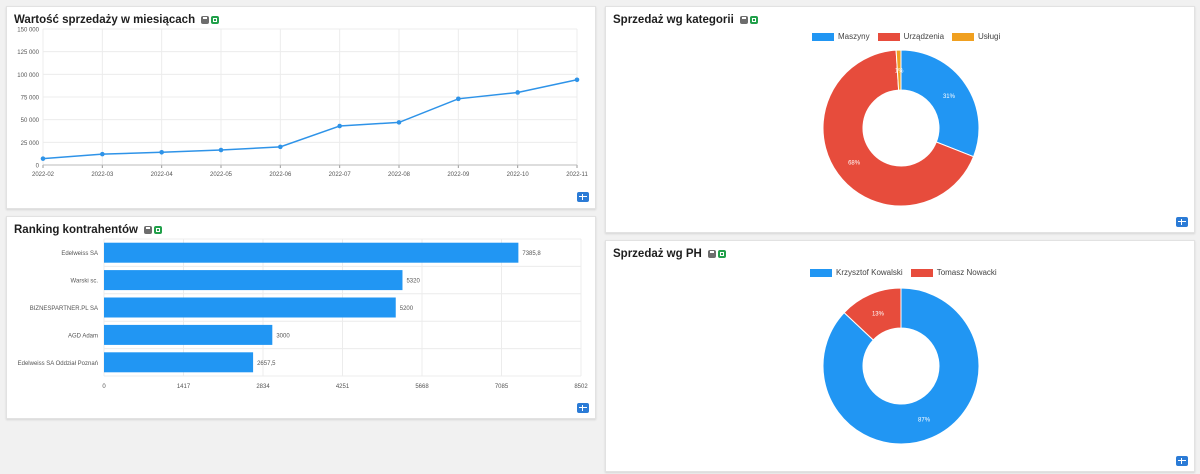  I want to click on panel-title-text: Ranking kontrahentów, so click(76, 230).